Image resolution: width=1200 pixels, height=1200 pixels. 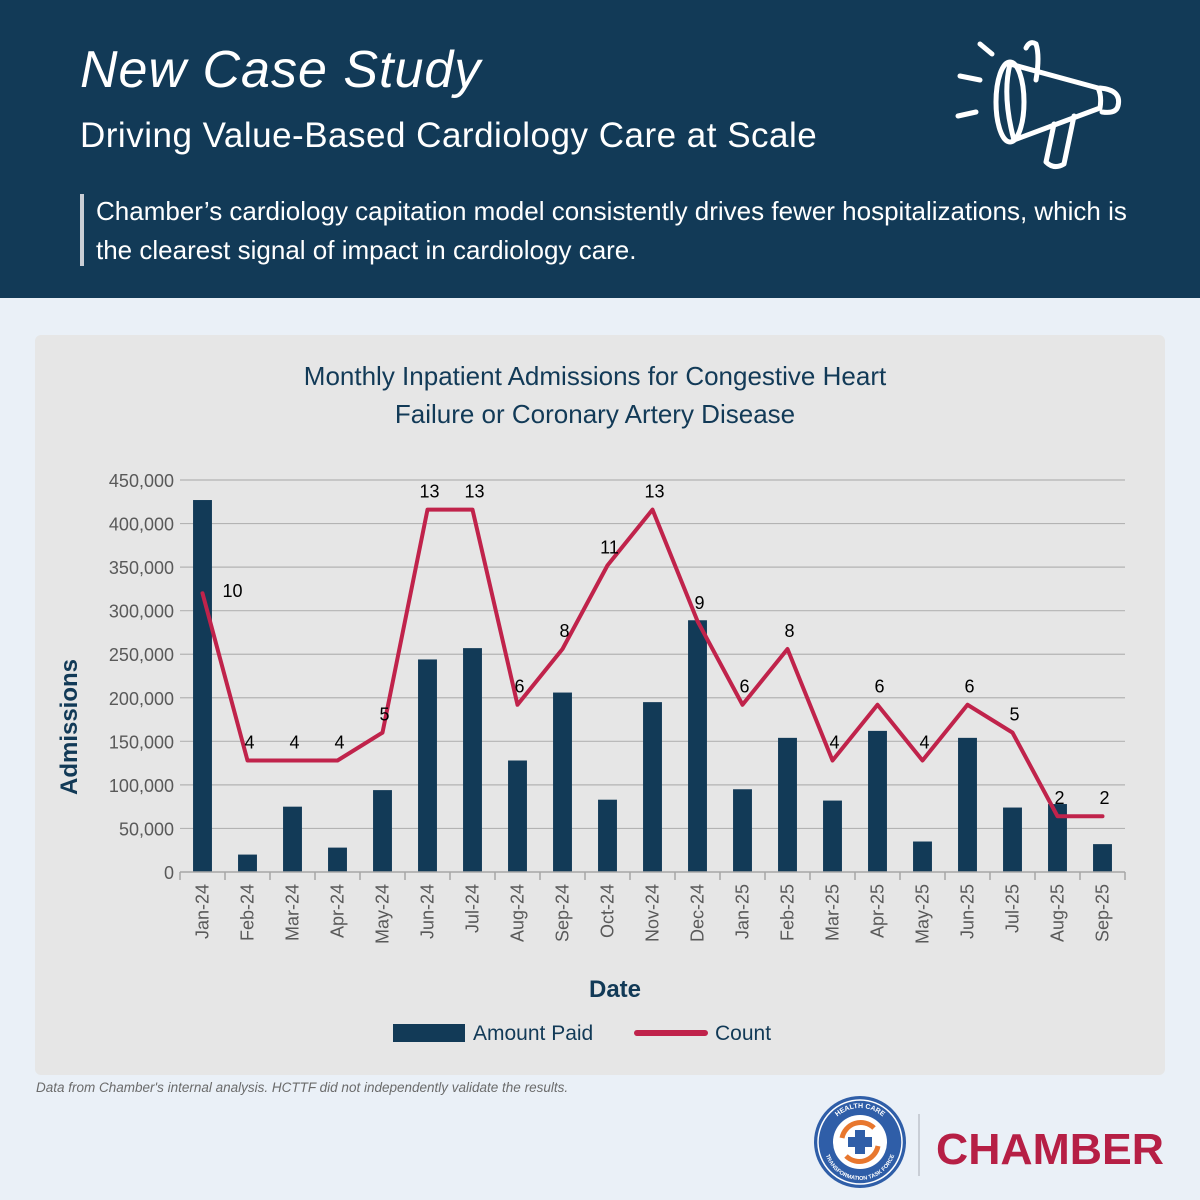 What do you see at coordinates (473, 908) in the screenshot?
I see `x-tick-label: Jul-24` at bounding box center [473, 908].